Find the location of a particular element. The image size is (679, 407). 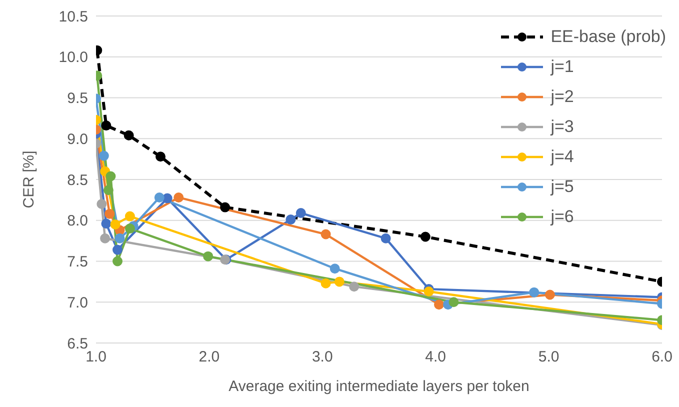

x-tick-label: 3.0 is located at coordinates (322, 357).